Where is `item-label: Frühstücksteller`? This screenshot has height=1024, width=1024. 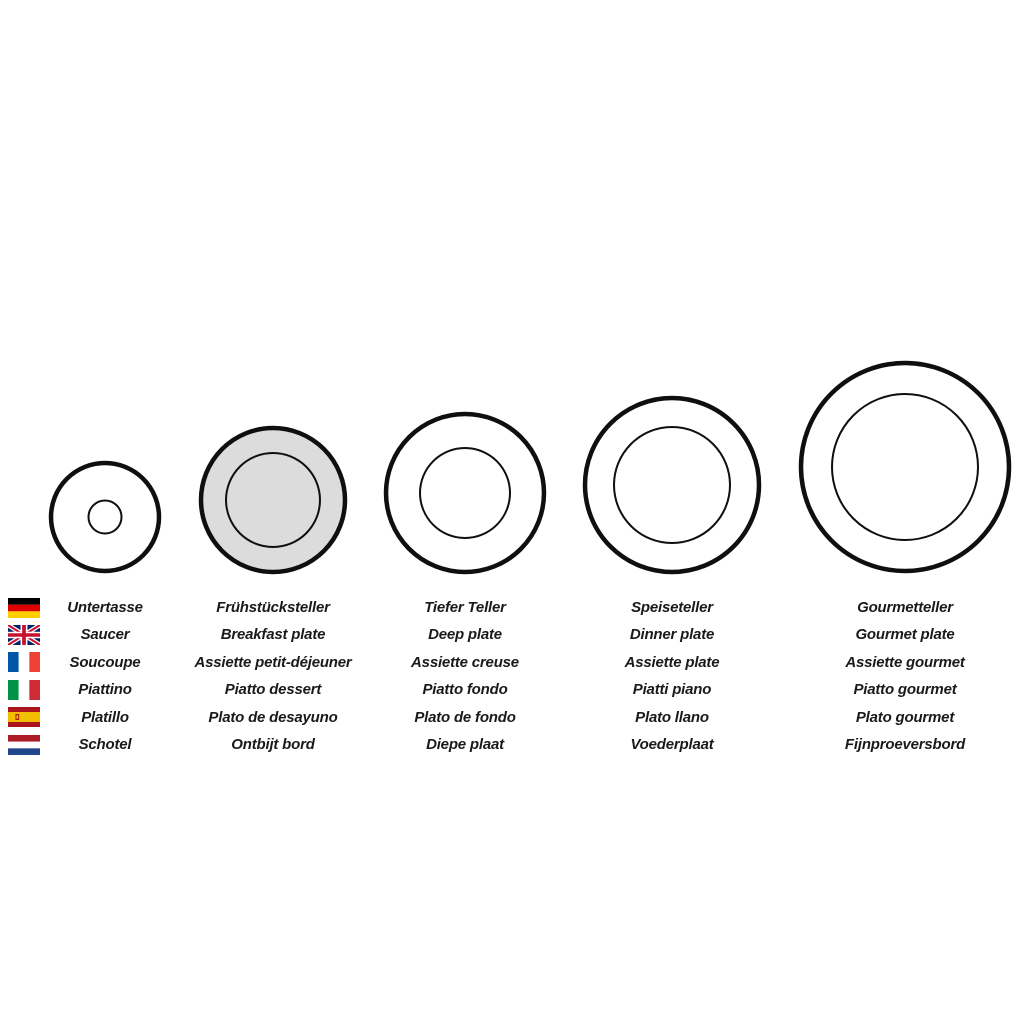
item-label: Frühstücksteller is located at coordinates (273, 607).